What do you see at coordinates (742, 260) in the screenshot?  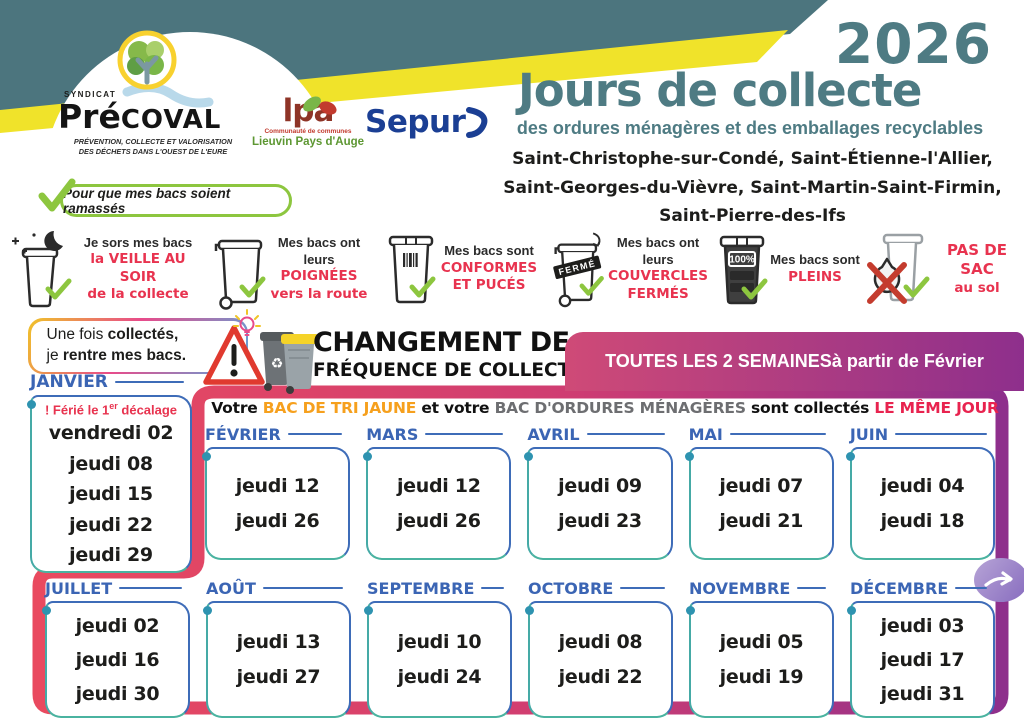 I see `full-badge: 100%` at bounding box center [742, 260].